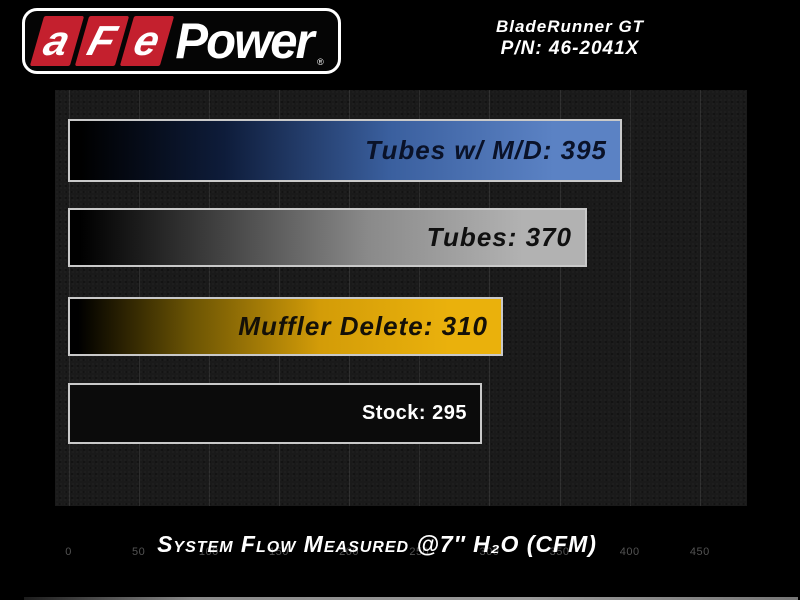 This screenshot has height=600, width=800. Describe the element at coordinates (275, 413) in the screenshot. I see `bar-stock: Stock: 295` at that location.